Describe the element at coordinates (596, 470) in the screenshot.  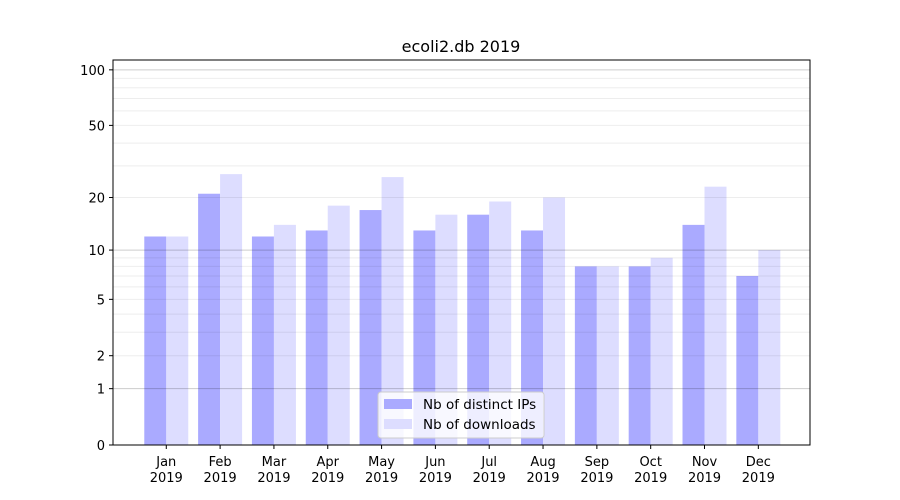
I see `x-tick-label: Sep 2019` at that location.